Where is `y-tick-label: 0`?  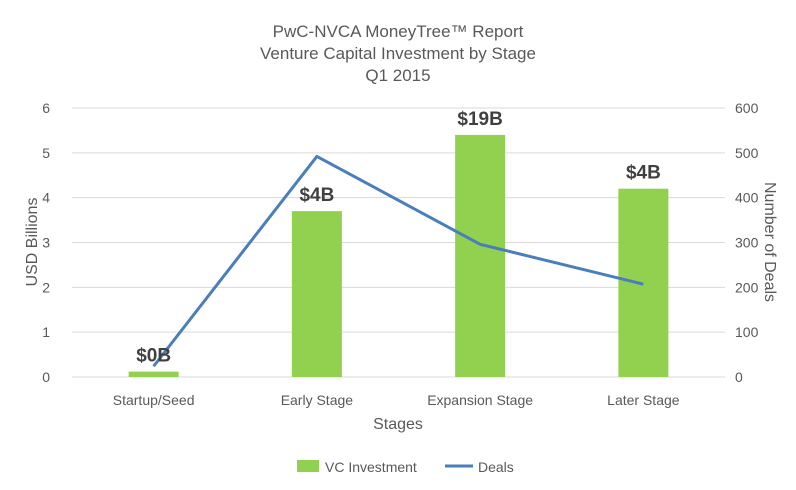
y-tick-label: 0 is located at coordinates (46, 377).